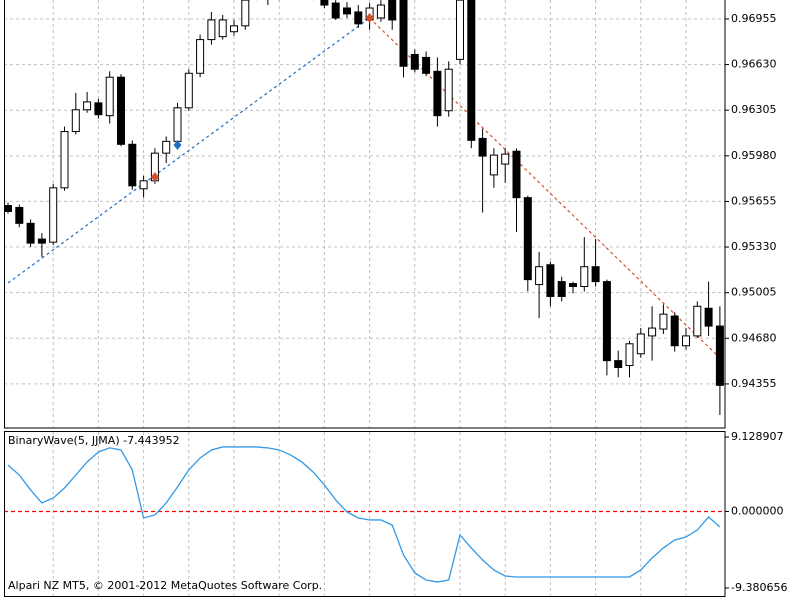 The height and width of the screenshot is (600, 800). What do you see at coordinates (754, 155) in the screenshot?
I see `y-tick-label: 0.95980` at bounding box center [754, 155].